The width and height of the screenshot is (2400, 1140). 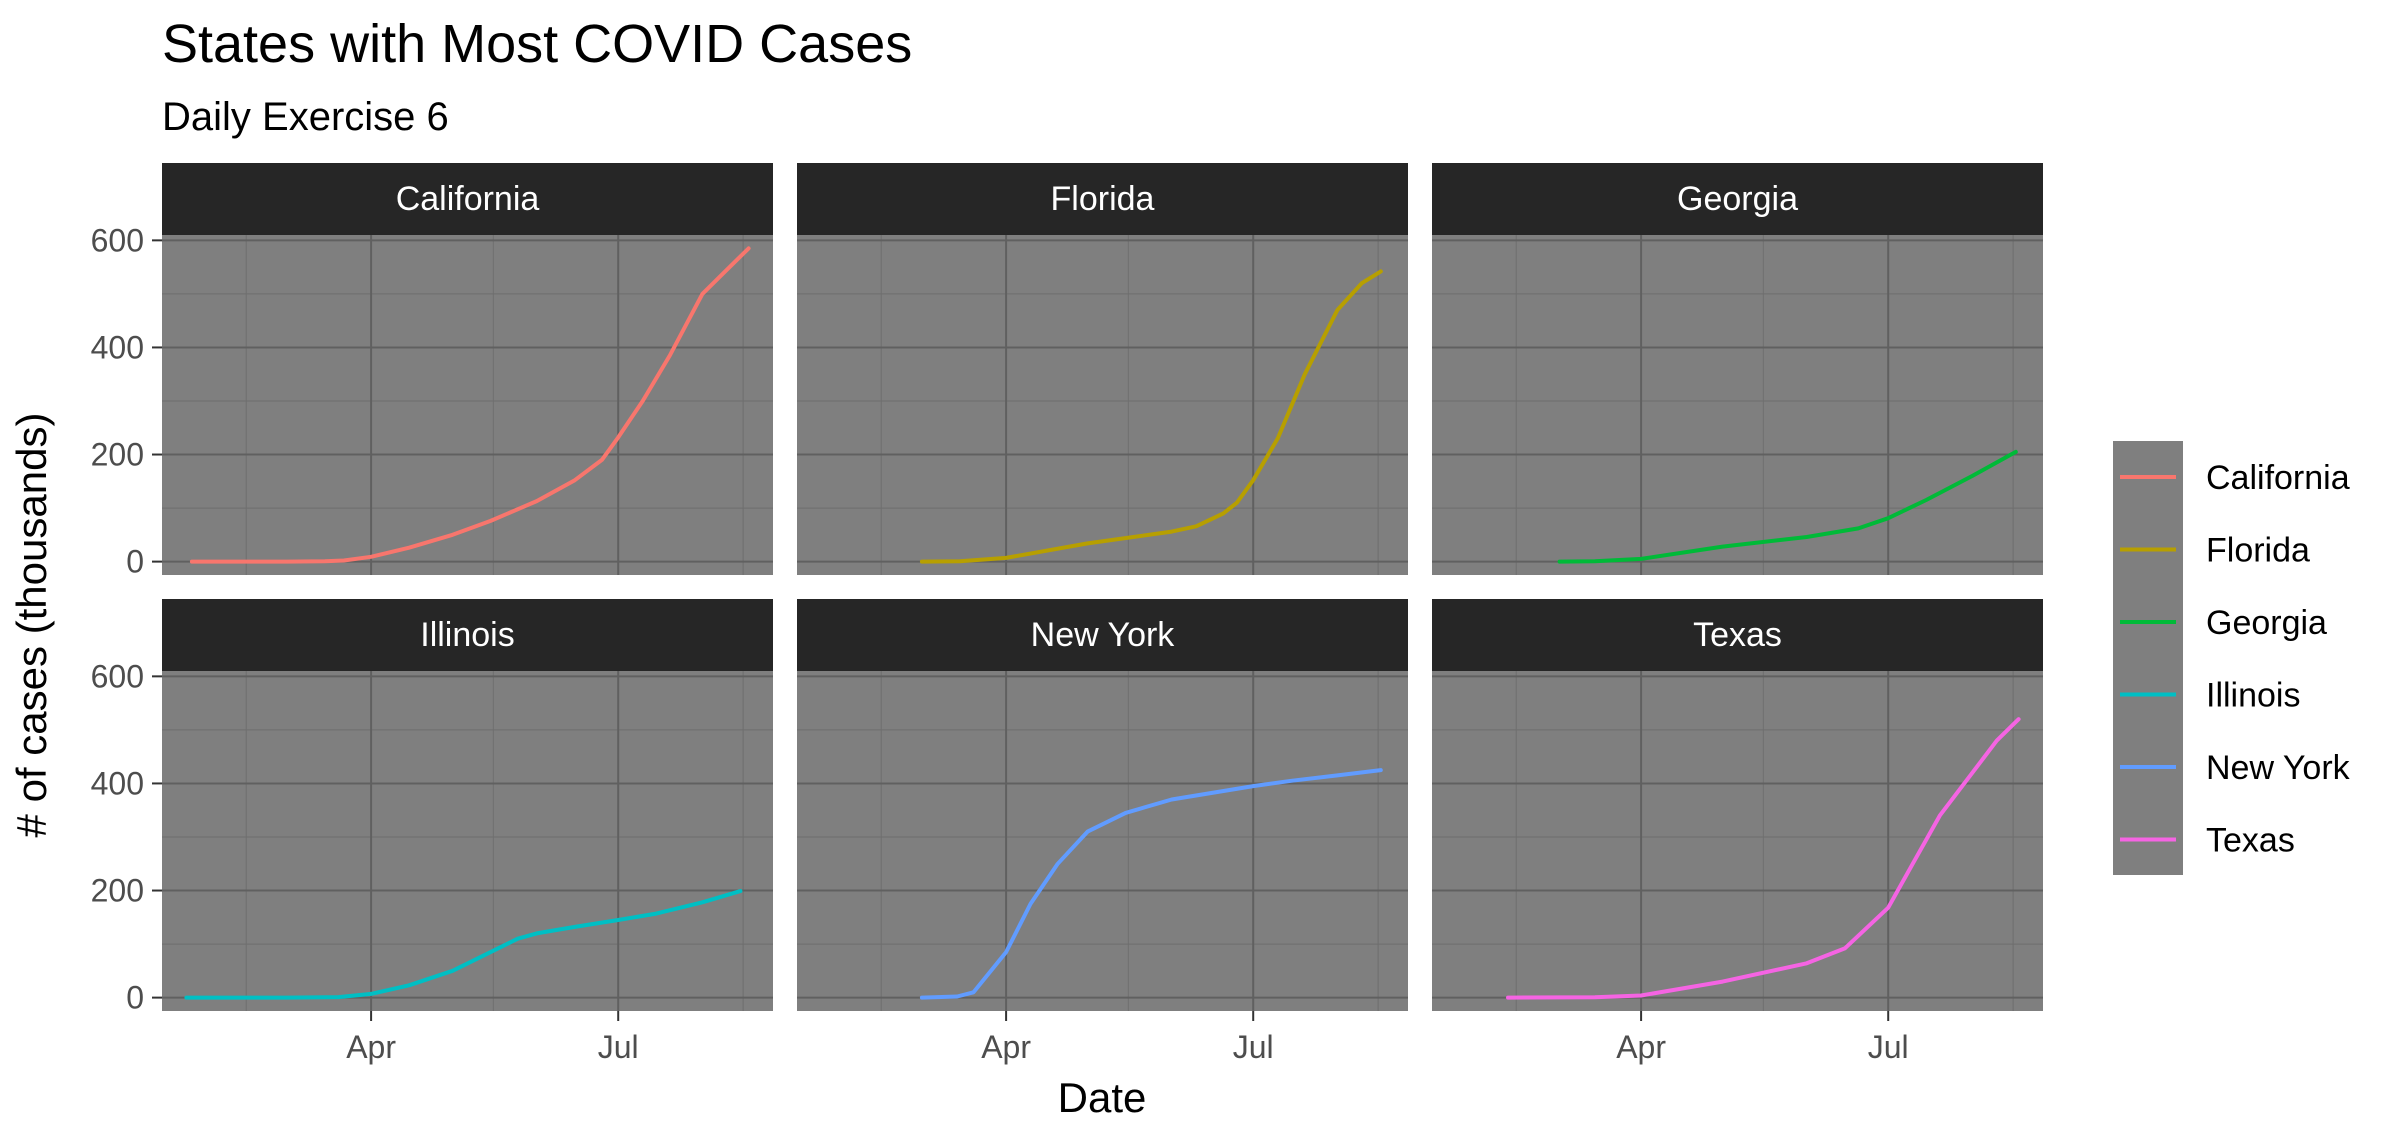 I want to click on legend-key-background, so click(x=2148, y=658).